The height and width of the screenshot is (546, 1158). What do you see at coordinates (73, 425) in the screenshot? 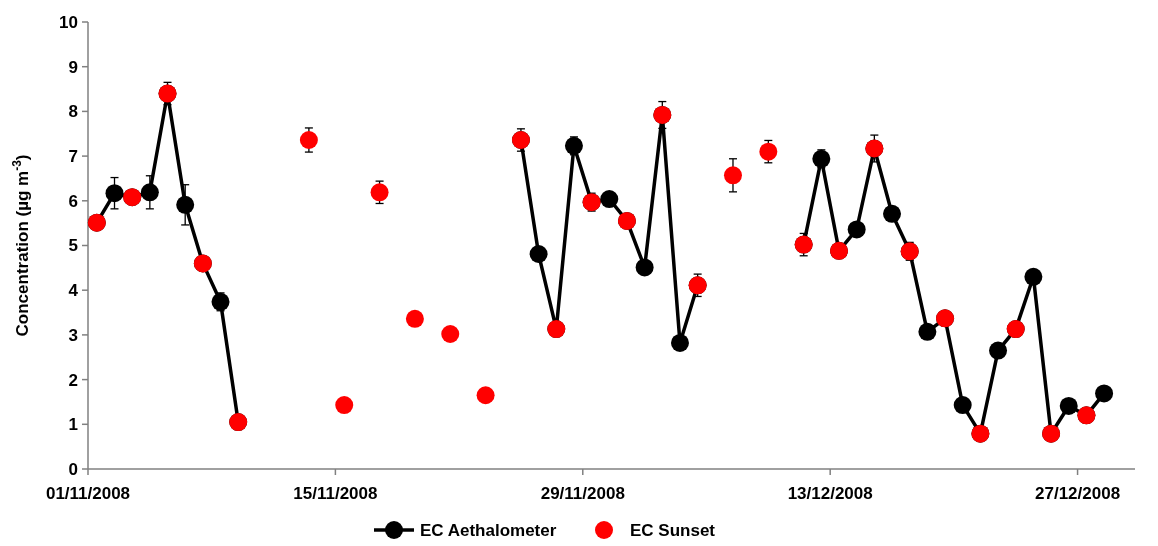
I see `y-tick-label: 1` at bounding box center [73, 425].